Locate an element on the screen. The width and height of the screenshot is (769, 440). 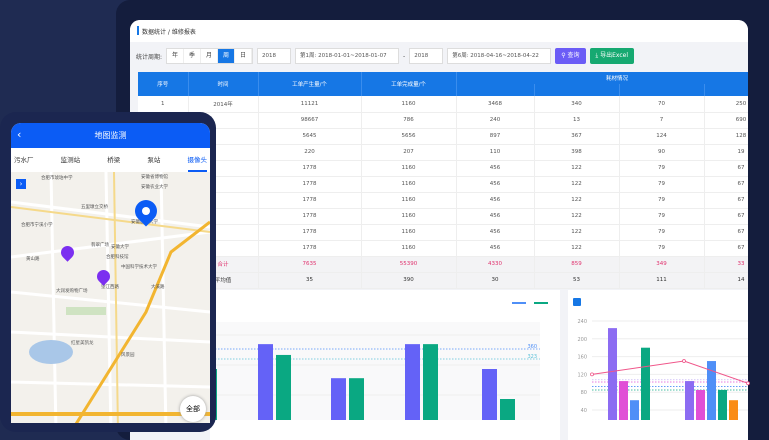
table-cell: 349 is located at coordinates (662, 264).